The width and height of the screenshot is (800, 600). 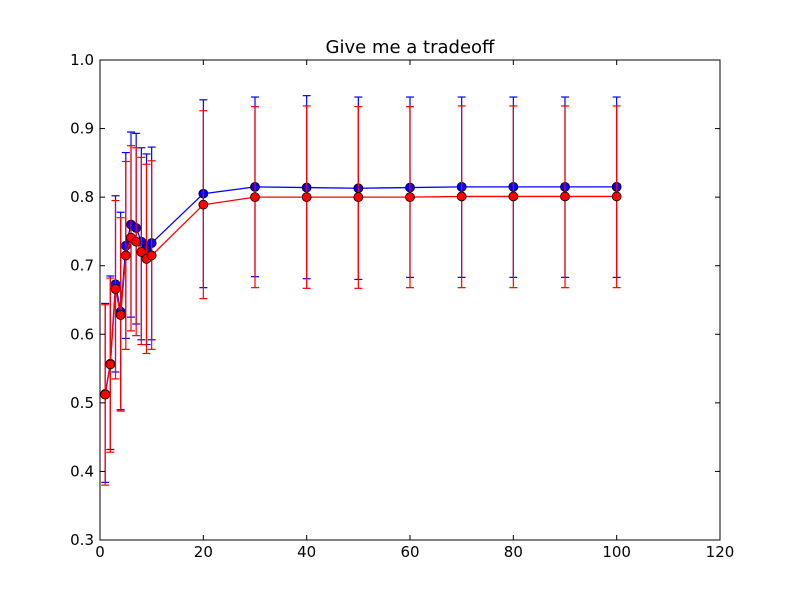 What do you see at coordinates (616, 552) in the screenshot?
I see `x-tick-label: 100` at bounding box center [616, 552].